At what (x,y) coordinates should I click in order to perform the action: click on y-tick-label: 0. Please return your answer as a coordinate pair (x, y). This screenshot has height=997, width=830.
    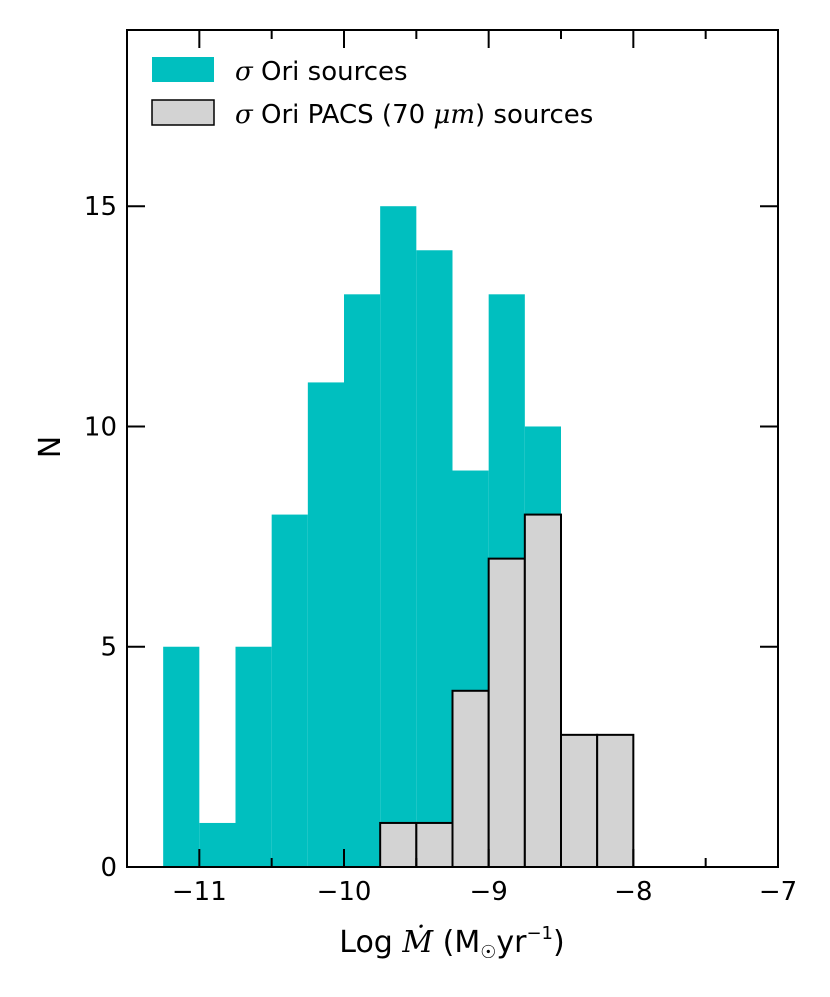
    Looking at the image, I should click on (108, 868).